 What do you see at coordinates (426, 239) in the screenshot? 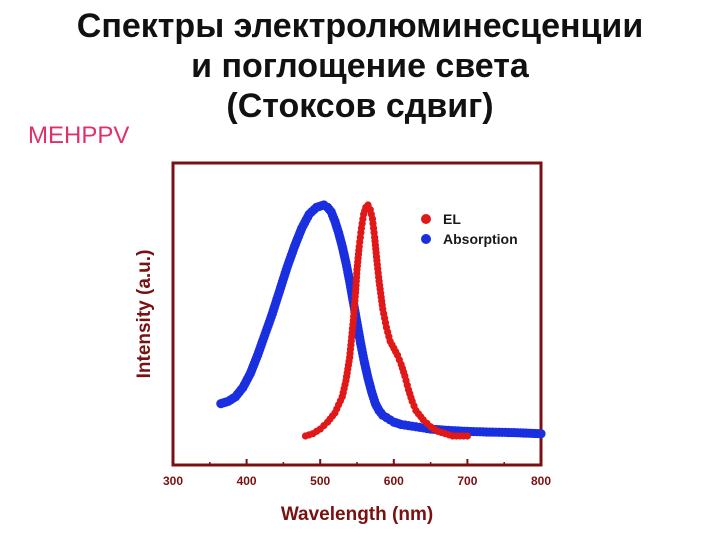
I see `legend-marker-absorption` at bounding box center [426, 239].